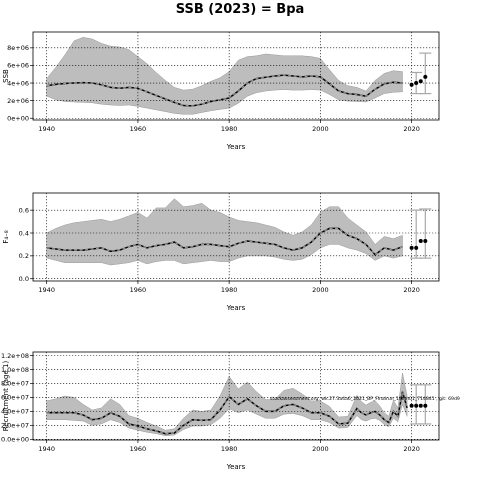 The height and width of the screenshot is (480, 480). Describe the element at coordinates (6, 237) in the screenshot. I see `y-axis-label: F₄₋₈` at that location.